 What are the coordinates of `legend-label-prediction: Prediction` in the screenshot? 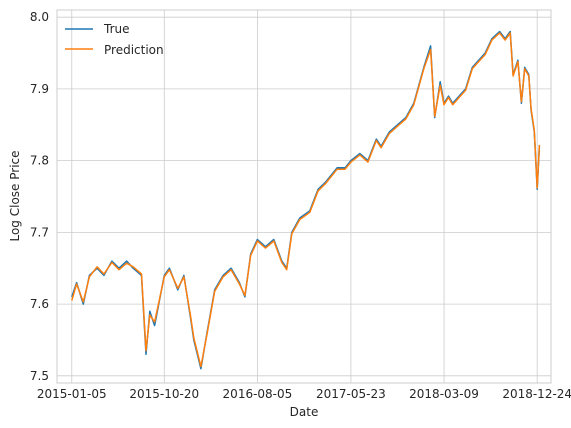 It's located at (134, 50).